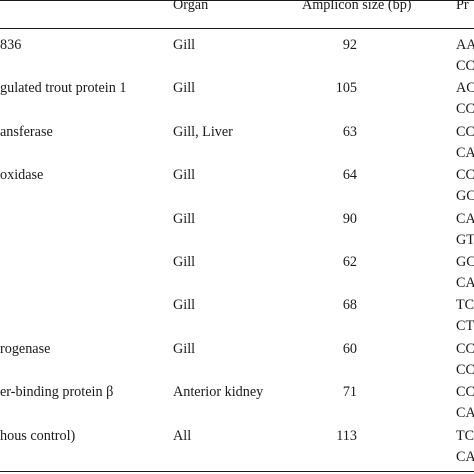 The width and height of the screenshot is (474, 474). I want to click on gene-cell: hous control), so click(38, 435).